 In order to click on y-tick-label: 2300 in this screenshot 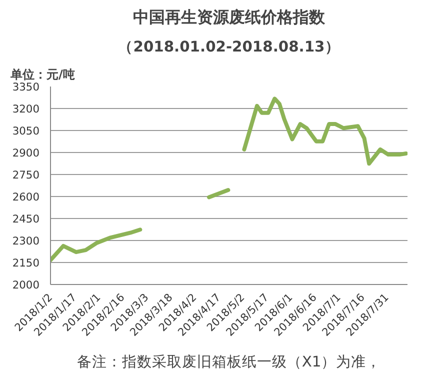, I will do `click(26, 241)`.